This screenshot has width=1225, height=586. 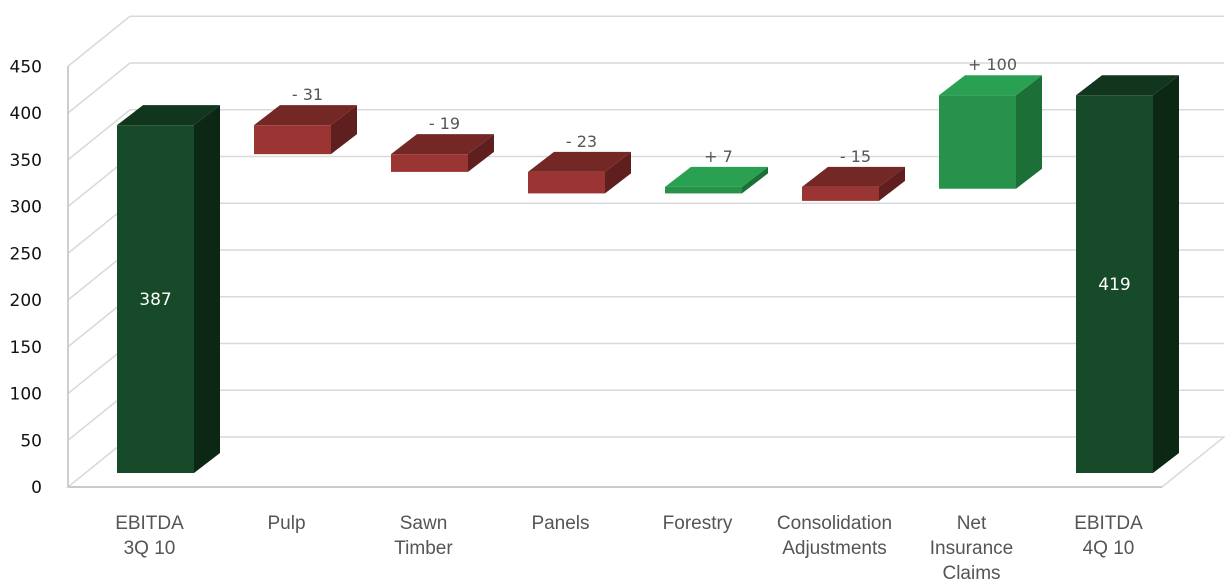 I want to click on x-tick-label: EBITDA 3Q 10, so click(x=149, y=536).